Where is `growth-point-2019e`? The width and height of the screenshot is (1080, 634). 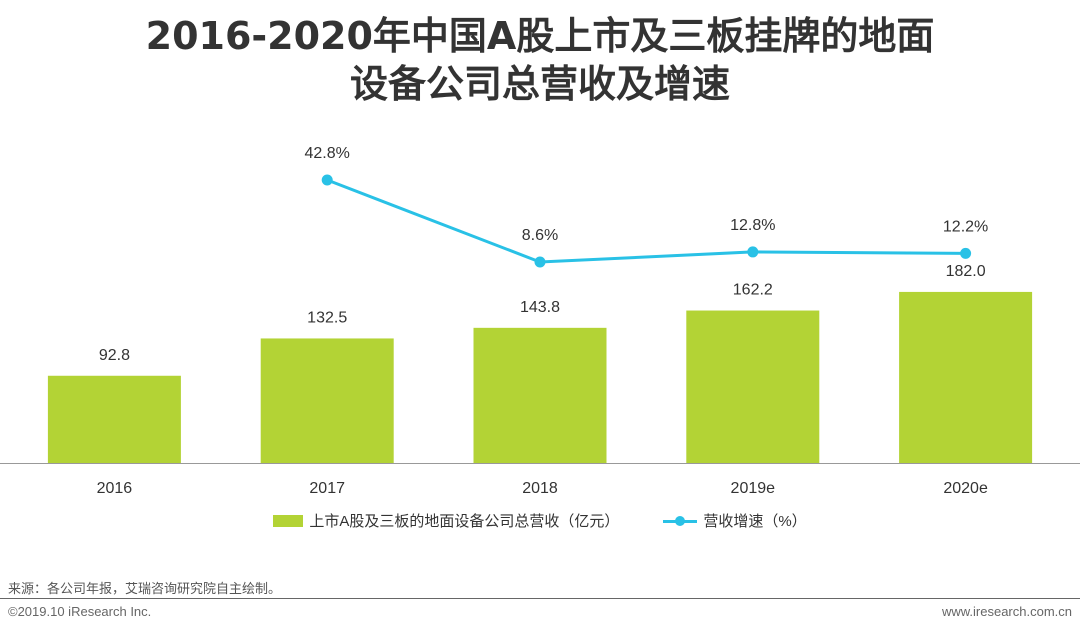 growth-point-2019e is located at coordinates (753, 252).